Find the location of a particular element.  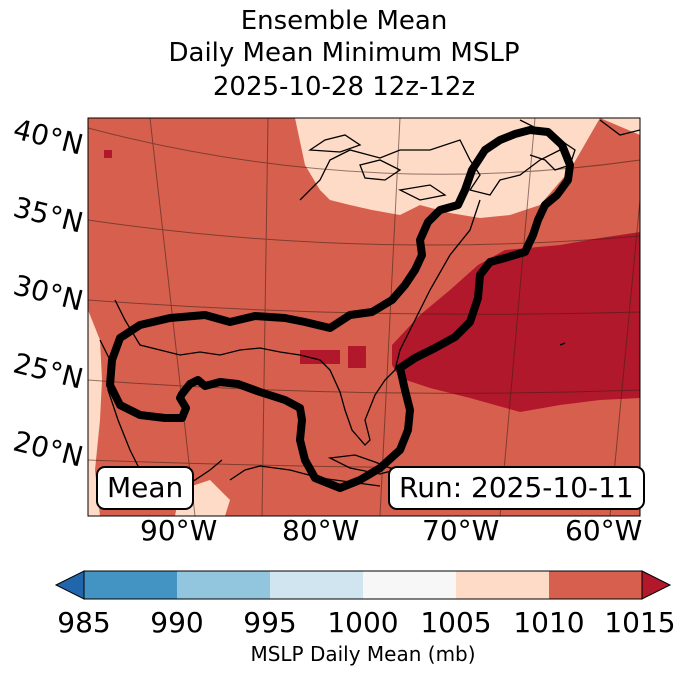

colorbar-under-triangle is located at coordinates (69, 585).